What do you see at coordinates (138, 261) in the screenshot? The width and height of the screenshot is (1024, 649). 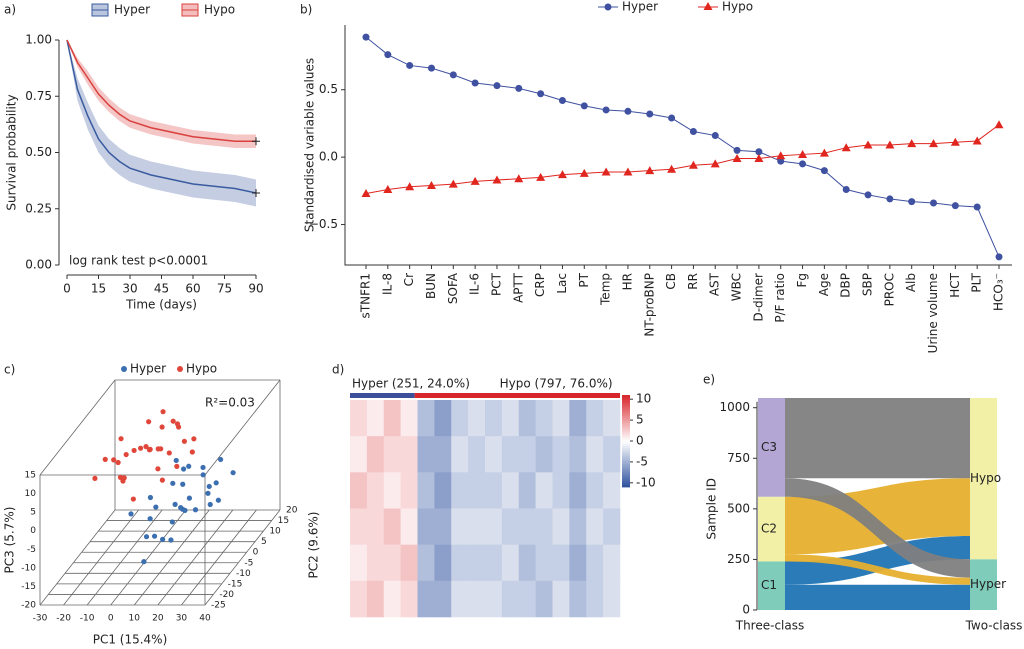 I see `annotation: log rank test p<0.0001` at bounding box center [138, 261].